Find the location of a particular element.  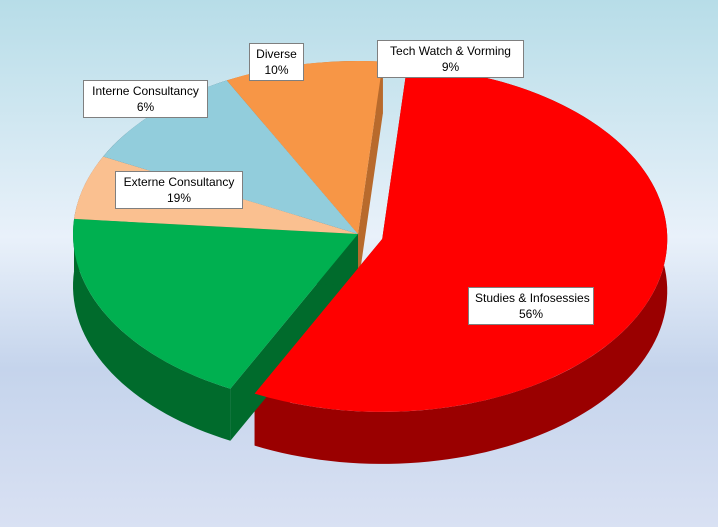

label-value: 56% is located at coordinates (531, 314).